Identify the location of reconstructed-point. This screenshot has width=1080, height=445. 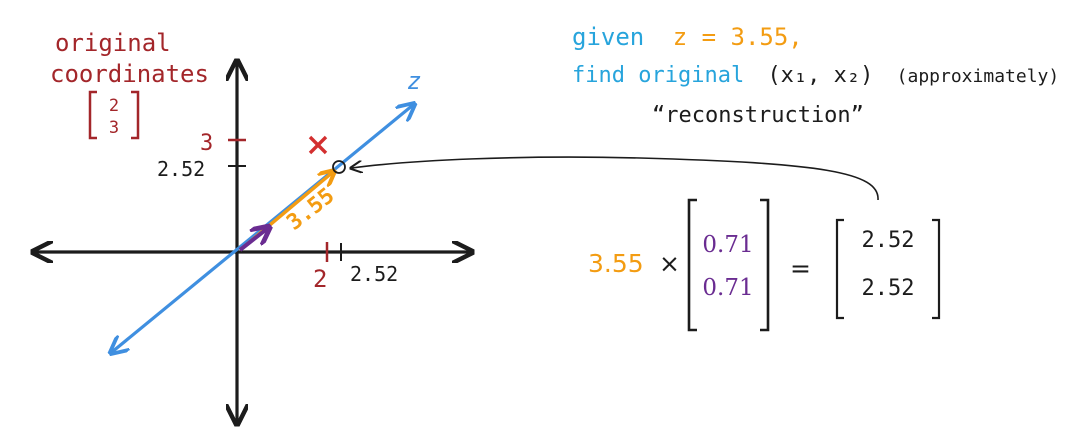
(339, 167).